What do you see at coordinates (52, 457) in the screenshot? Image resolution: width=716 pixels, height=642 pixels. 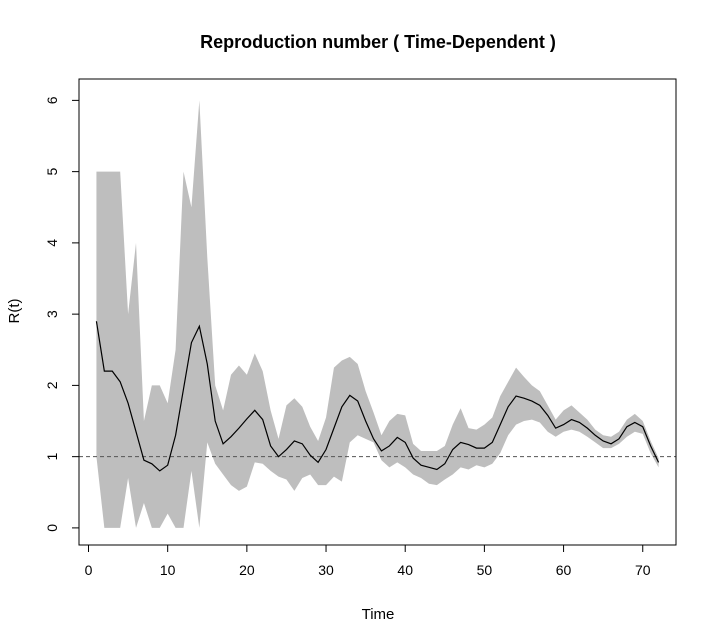 I see `y-tick-label: 1` at bounding box center [52, 457].